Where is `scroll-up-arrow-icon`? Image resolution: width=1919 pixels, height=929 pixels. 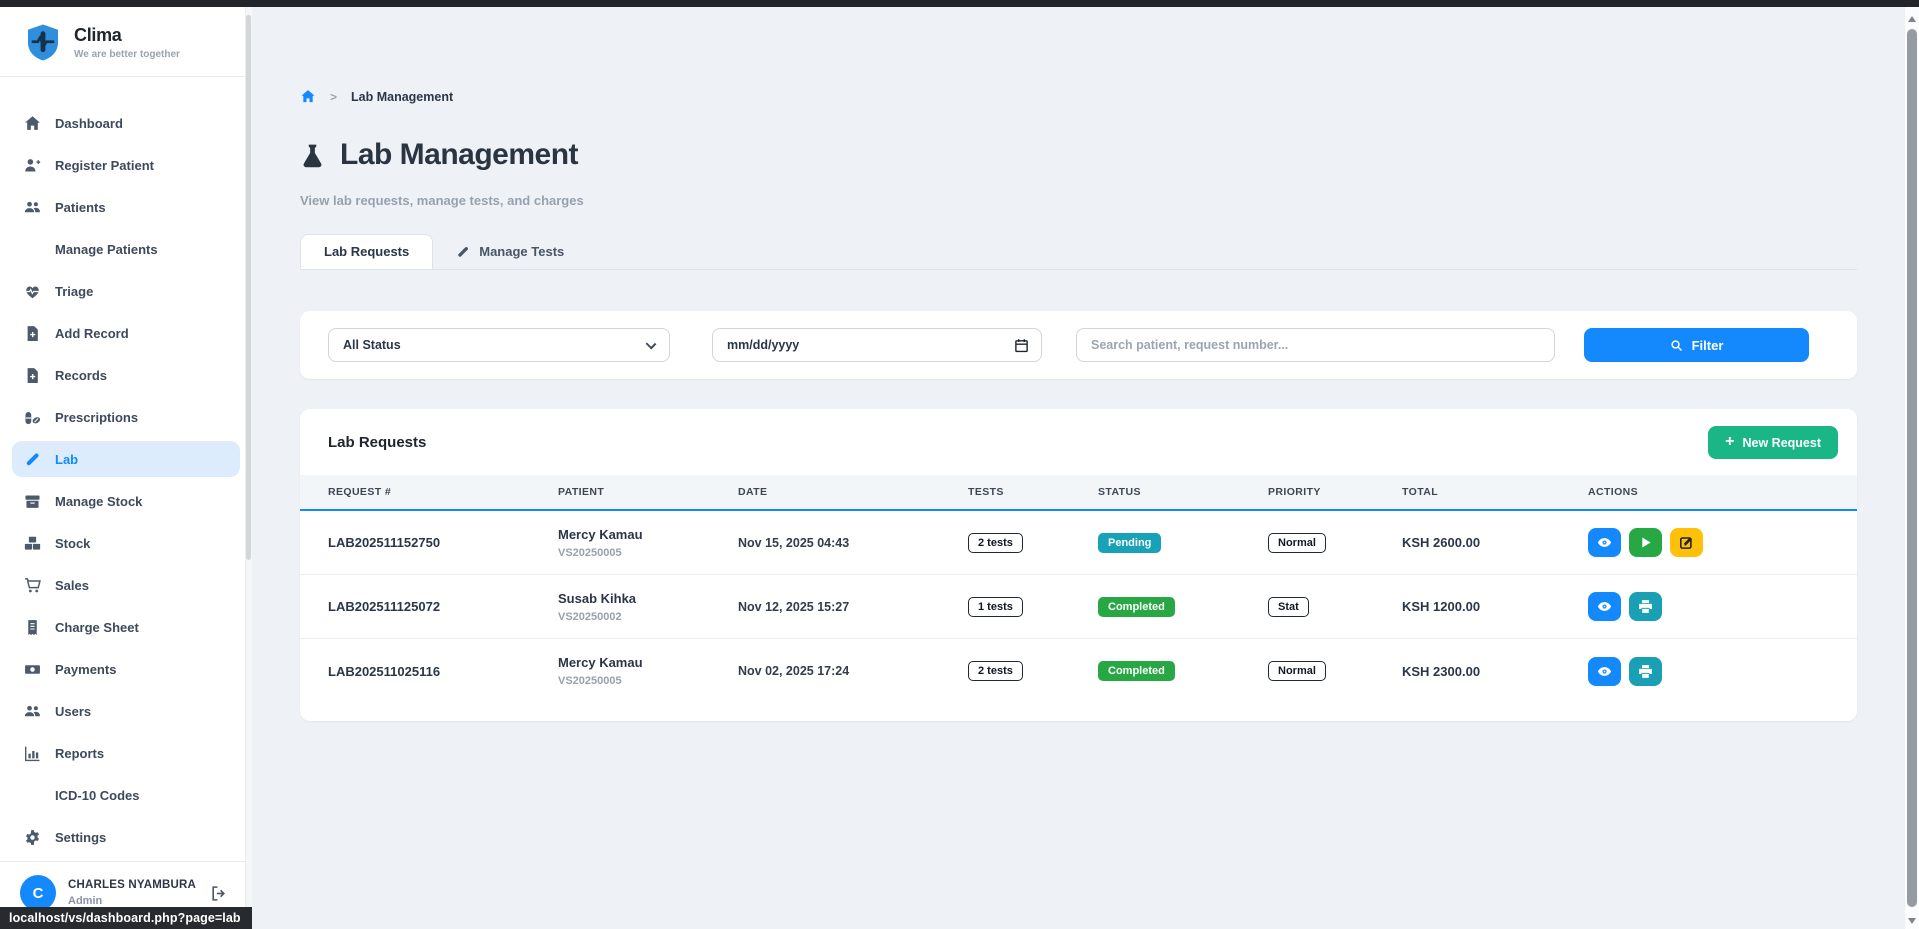
scroll-up-arrow-icon is located at coordinates (1912, 19).